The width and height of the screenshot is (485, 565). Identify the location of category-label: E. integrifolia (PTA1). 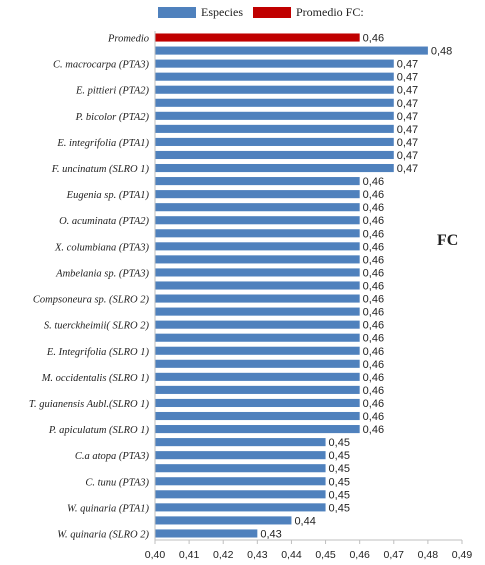
(102, 143).